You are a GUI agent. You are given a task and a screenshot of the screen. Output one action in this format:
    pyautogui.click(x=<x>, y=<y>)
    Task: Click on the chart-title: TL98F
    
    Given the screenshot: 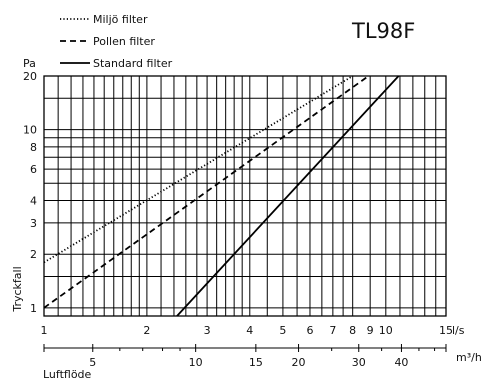 What is the action you would take?
    pyautogui.click(x=383, y=31)
    